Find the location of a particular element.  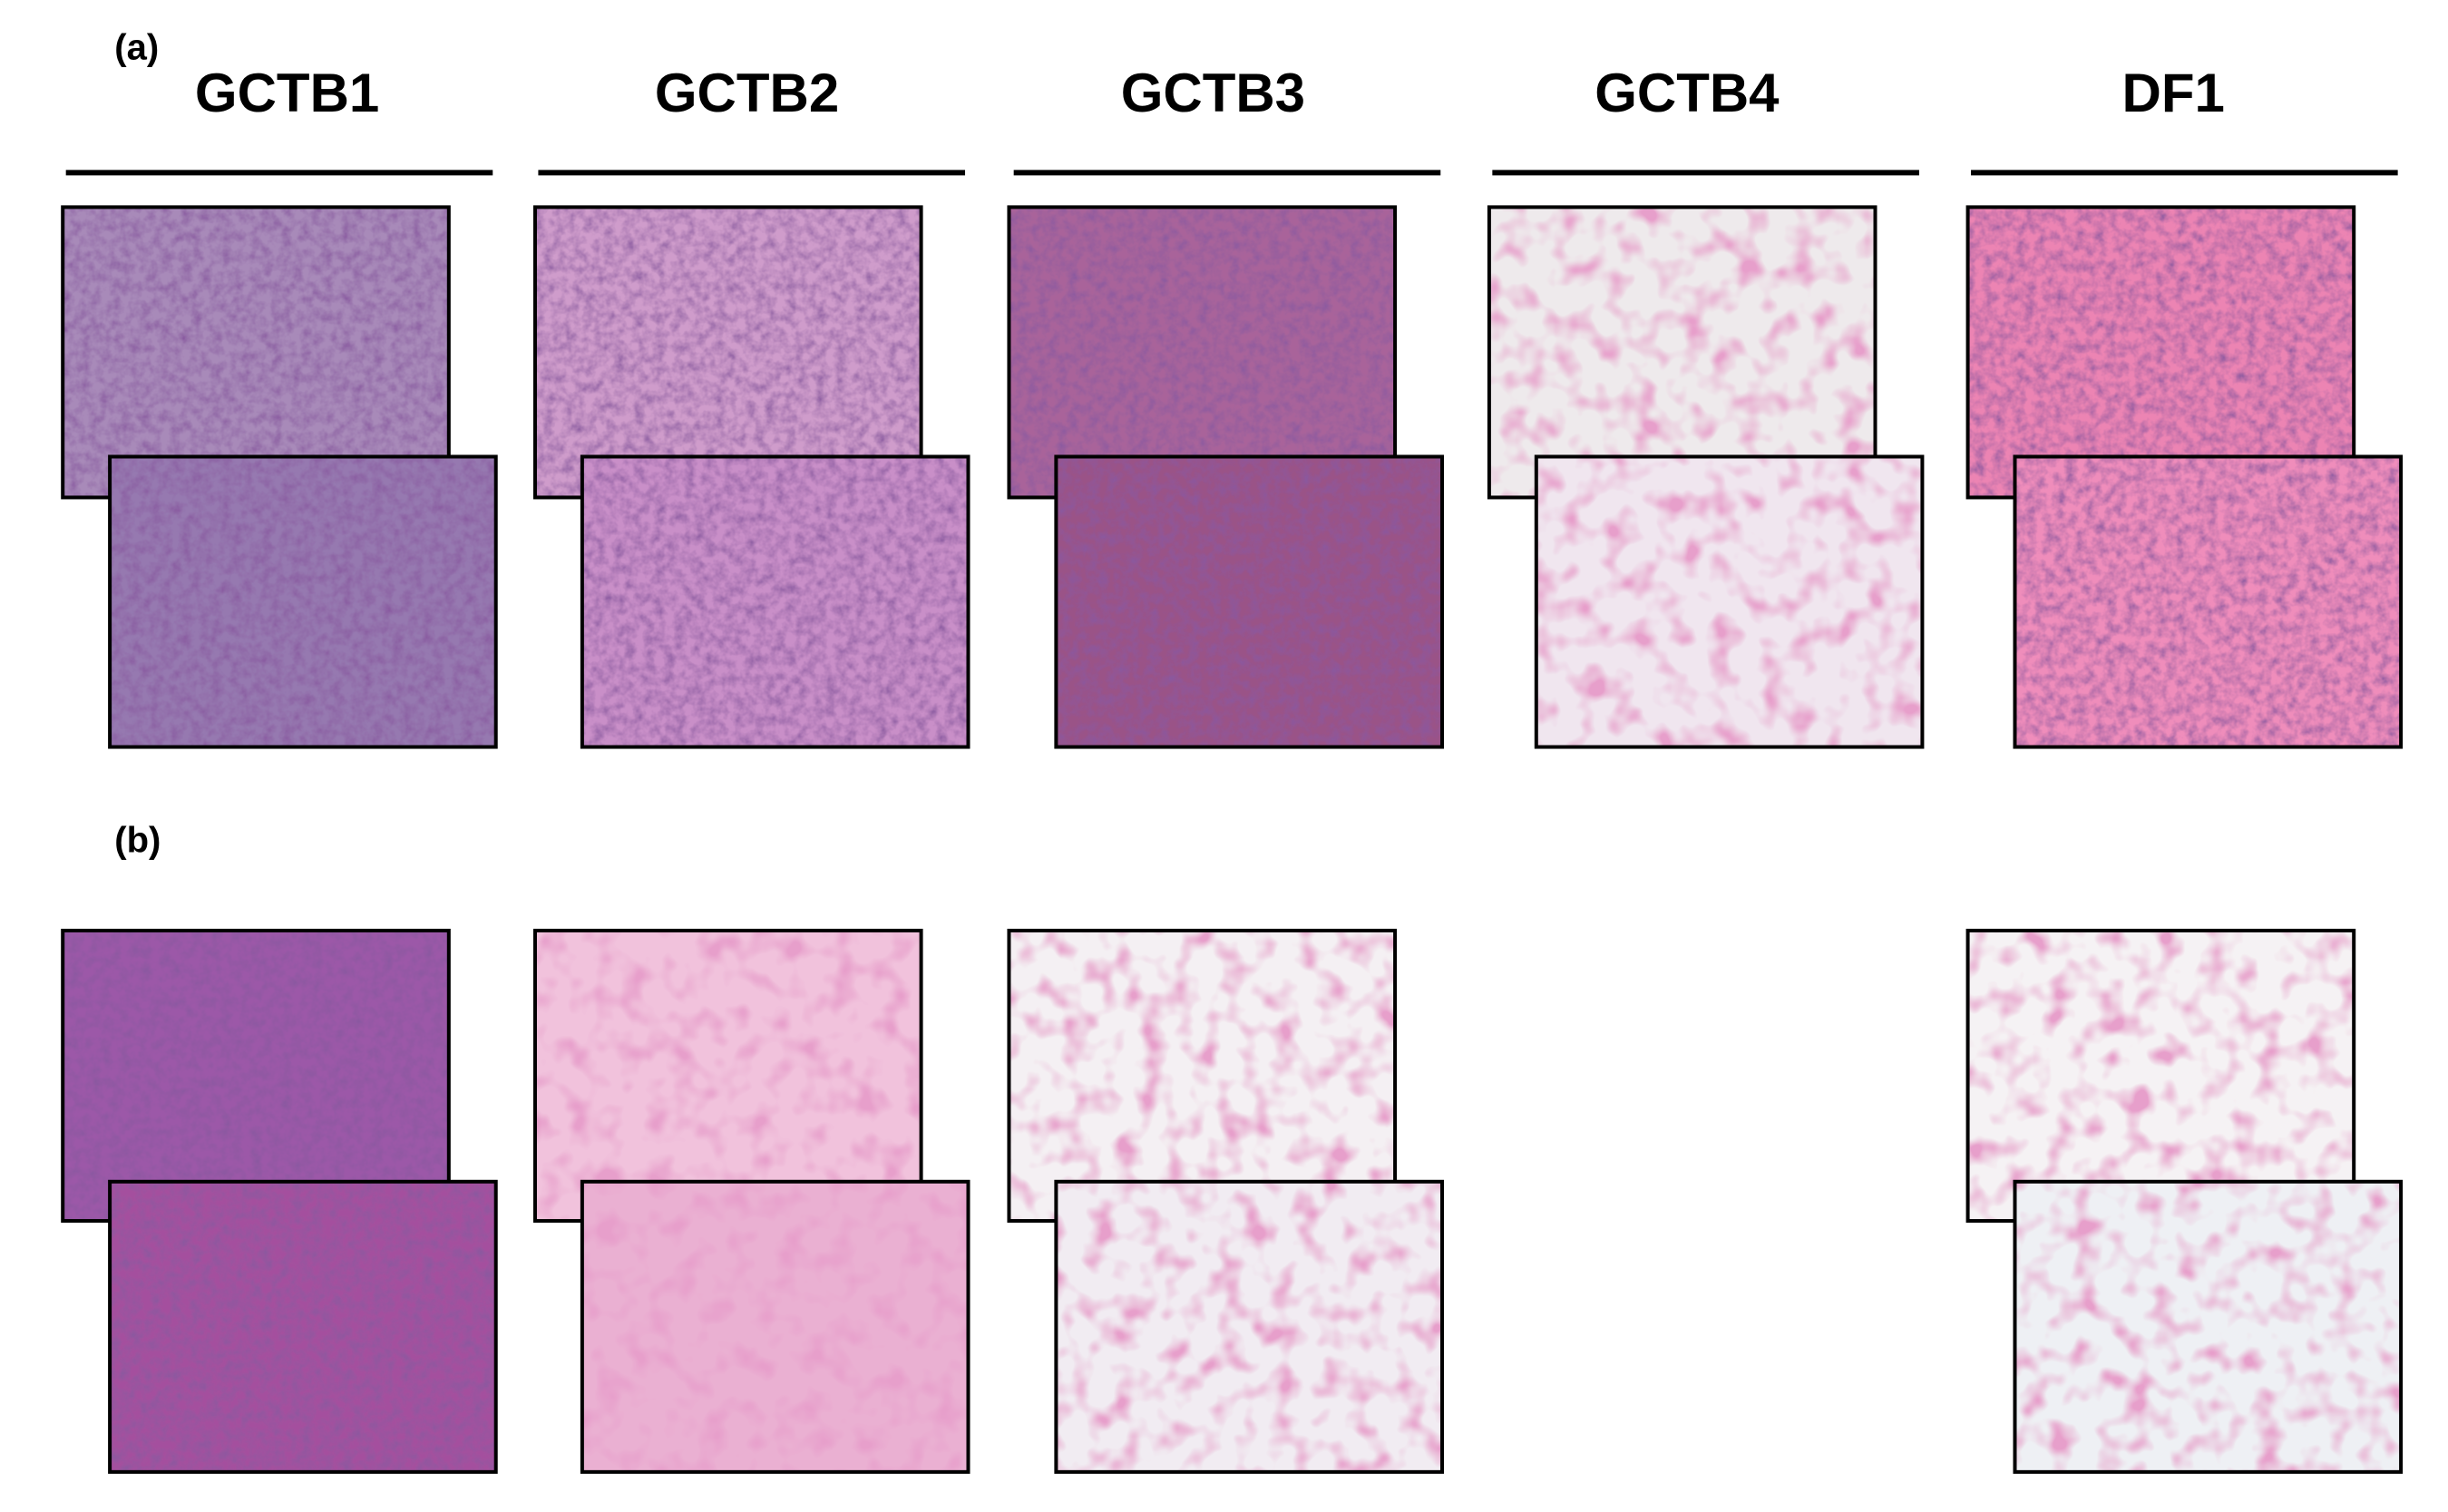

column-title: GCTB4 is located at coordinates (1687, 93).